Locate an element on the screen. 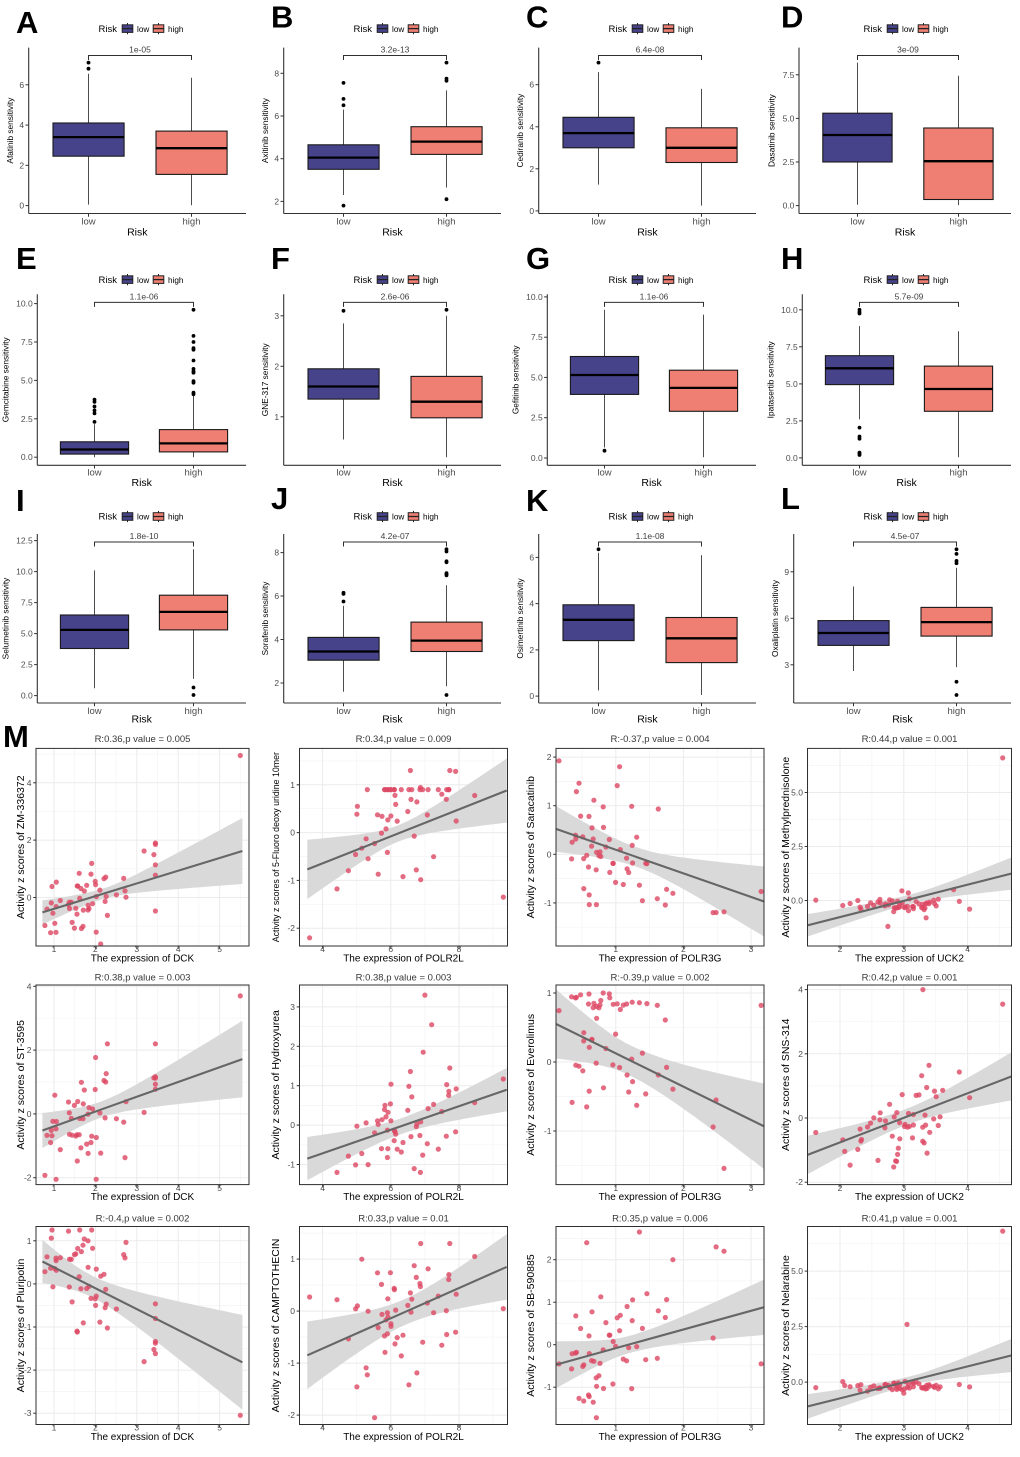 The height and width of the screenshot is (1457, 1020). svg-text: Activity z scores of SB-590885 is located at coordinates (531, 1325).